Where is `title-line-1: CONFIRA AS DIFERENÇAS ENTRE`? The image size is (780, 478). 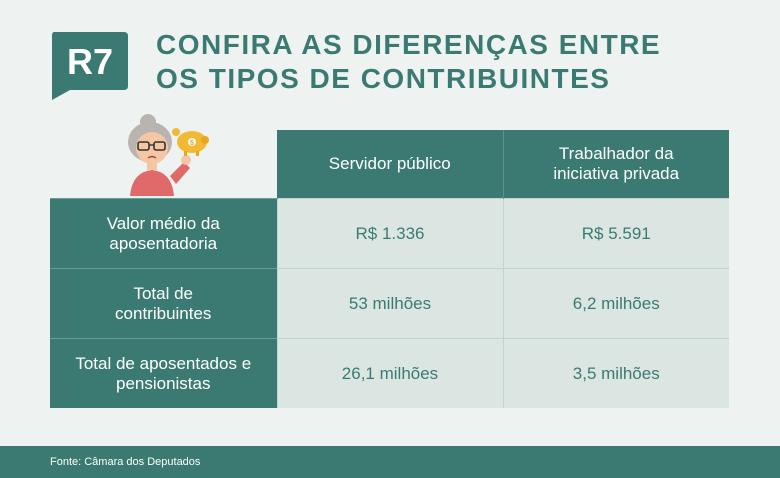
title-line-1: CONFIRA AS DIFERENÇAS ENTRE is located at coordinates (409, 44).